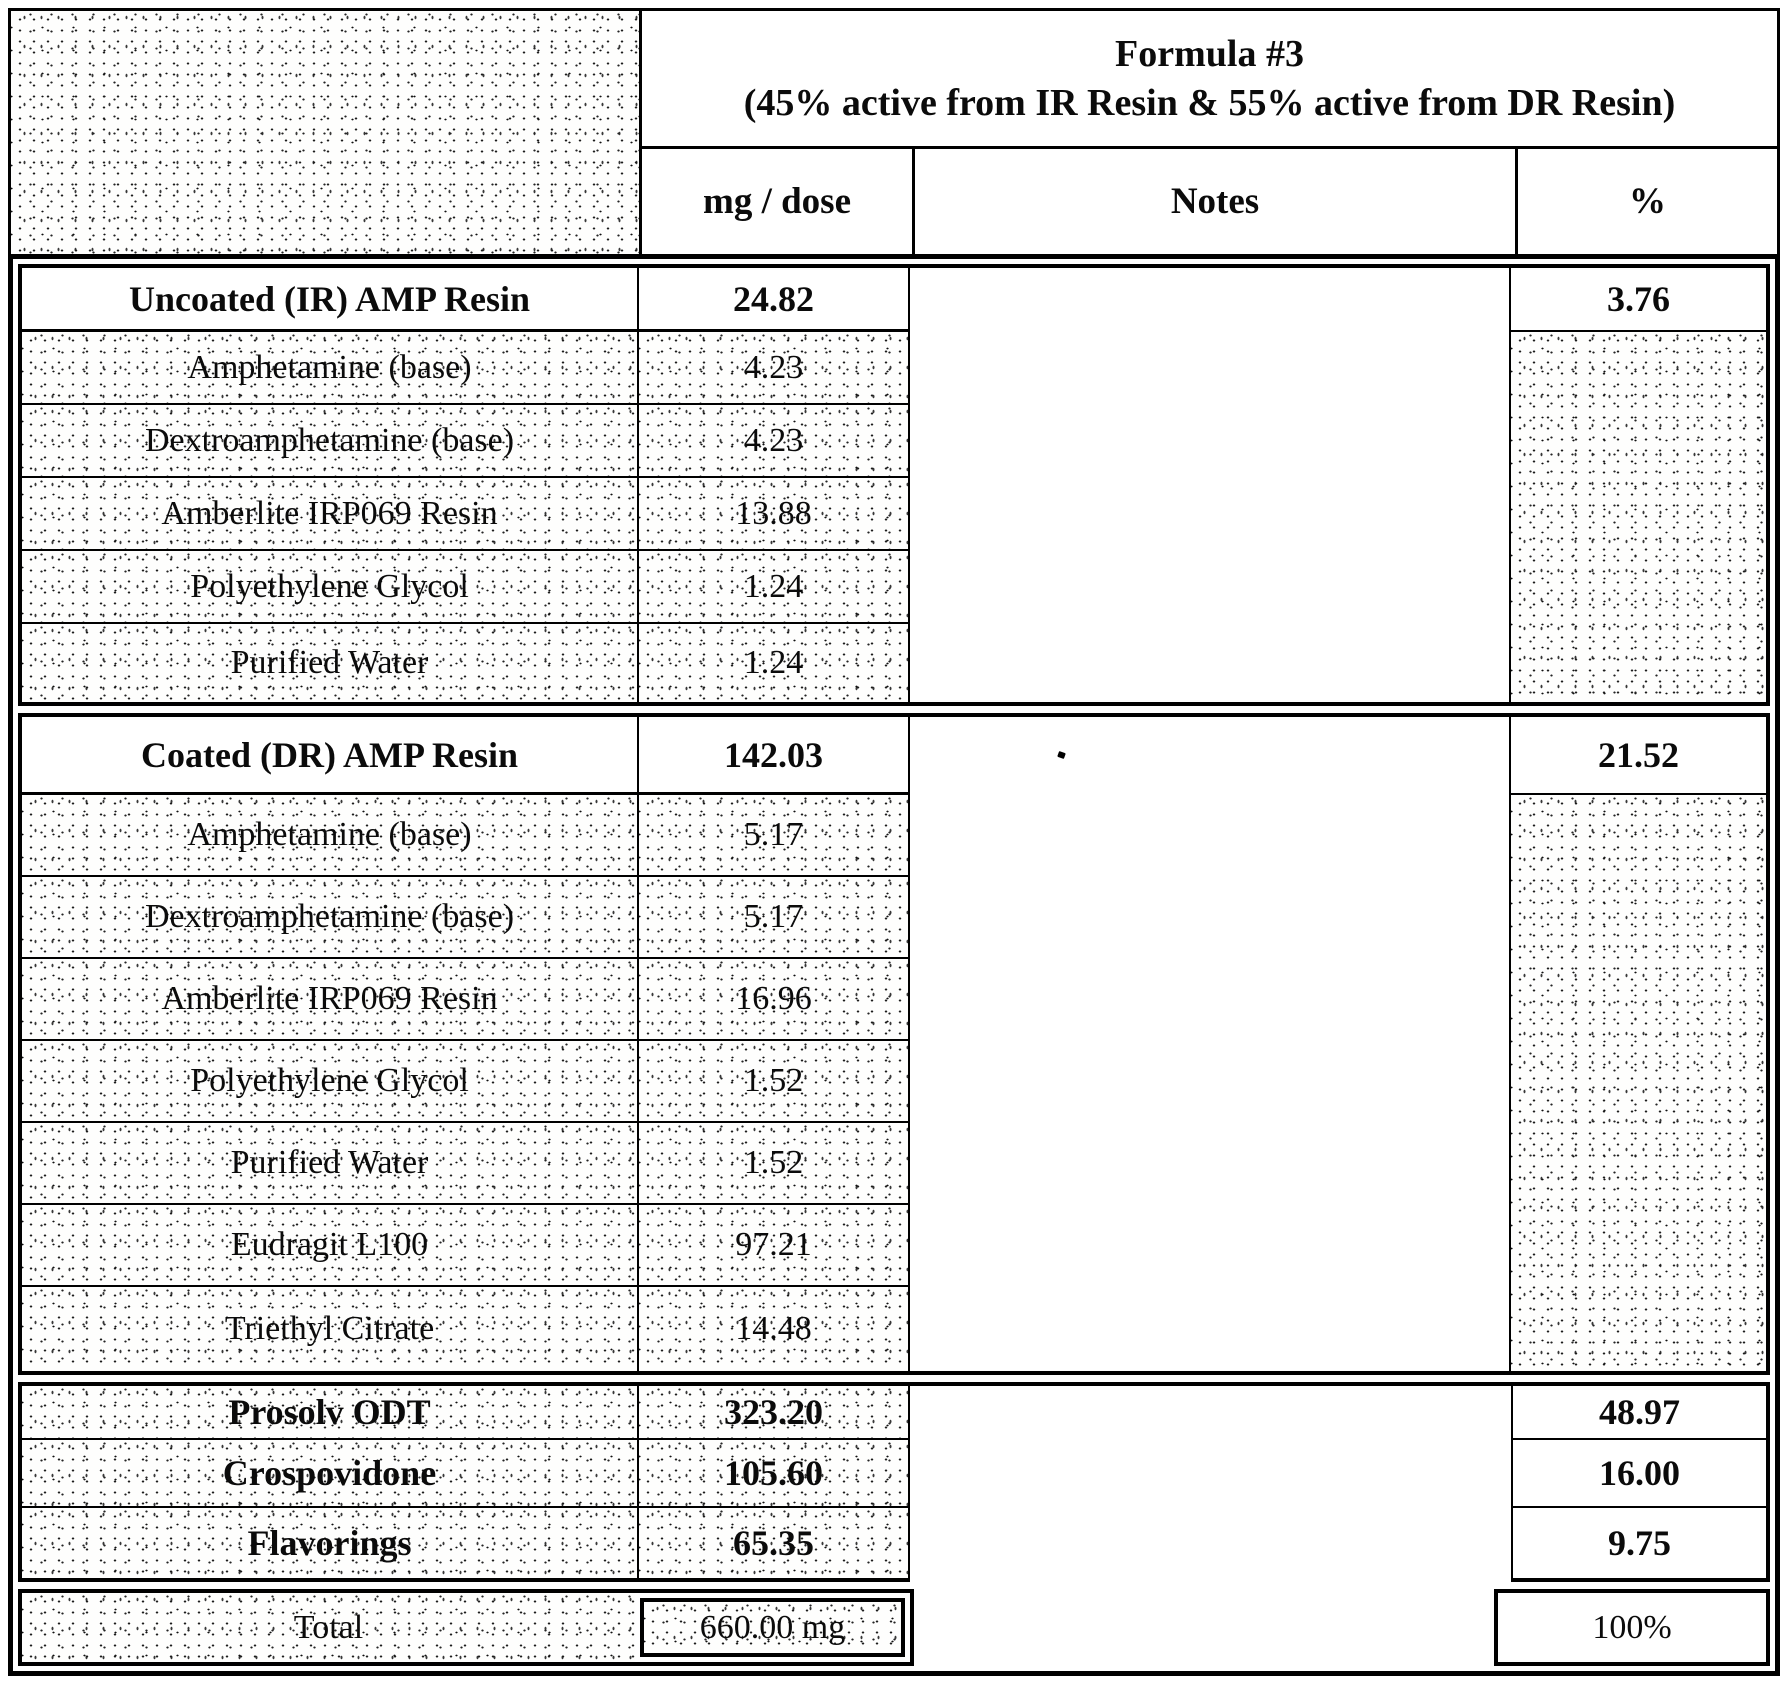  What do you see at coordinates (774, 1474) in the screenshot?
I see `mg-value: 105.60` at bounding box center [774, 1474].